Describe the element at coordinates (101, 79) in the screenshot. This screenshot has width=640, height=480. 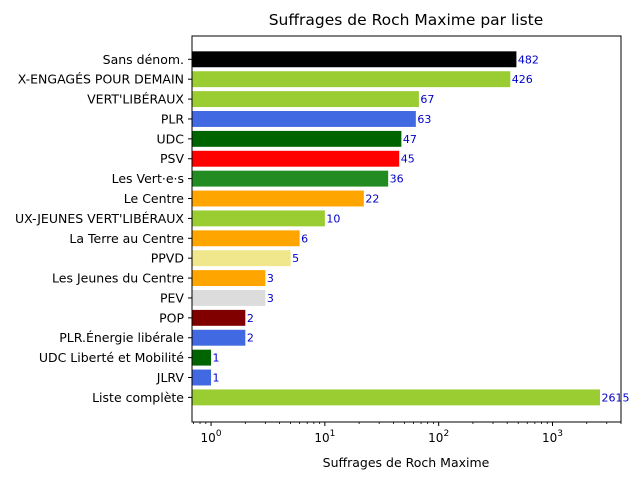
I see `category-label: X-ENGAGÉS POUR DEMAIN` at that location.